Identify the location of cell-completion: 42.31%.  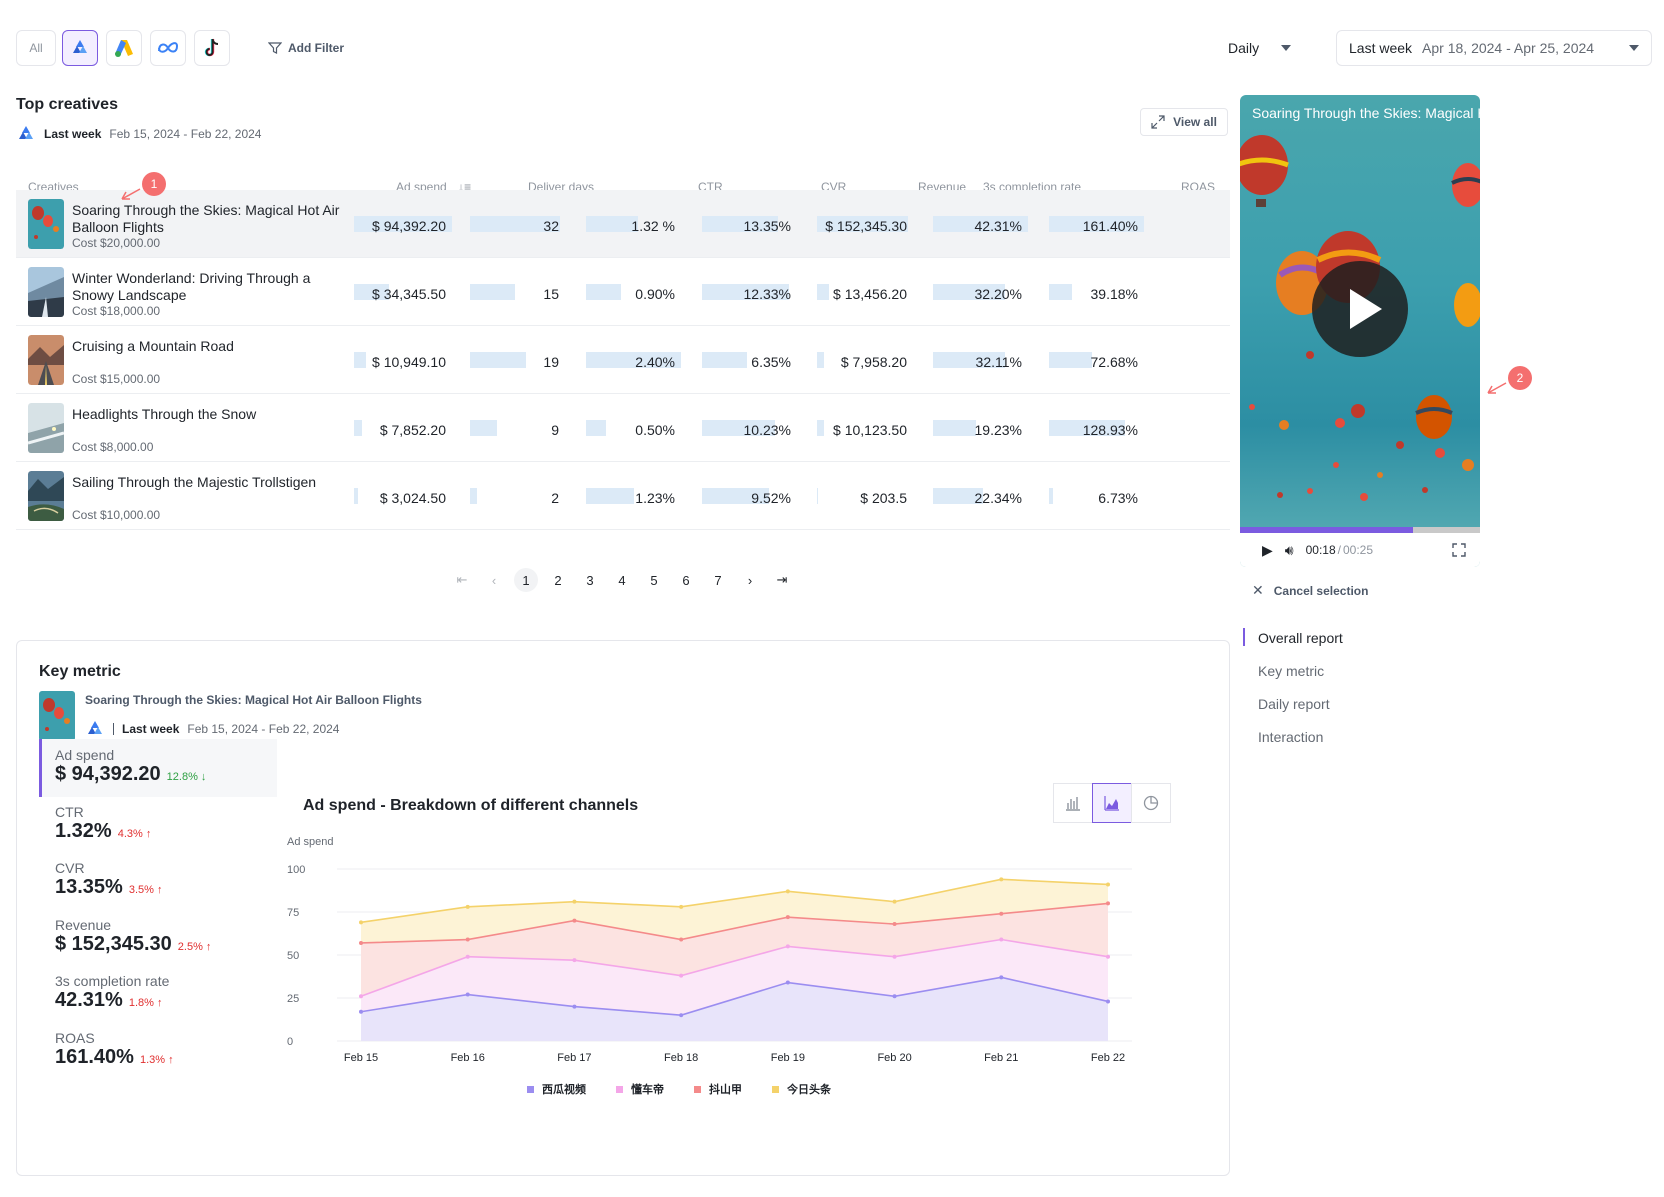
(980, 225).